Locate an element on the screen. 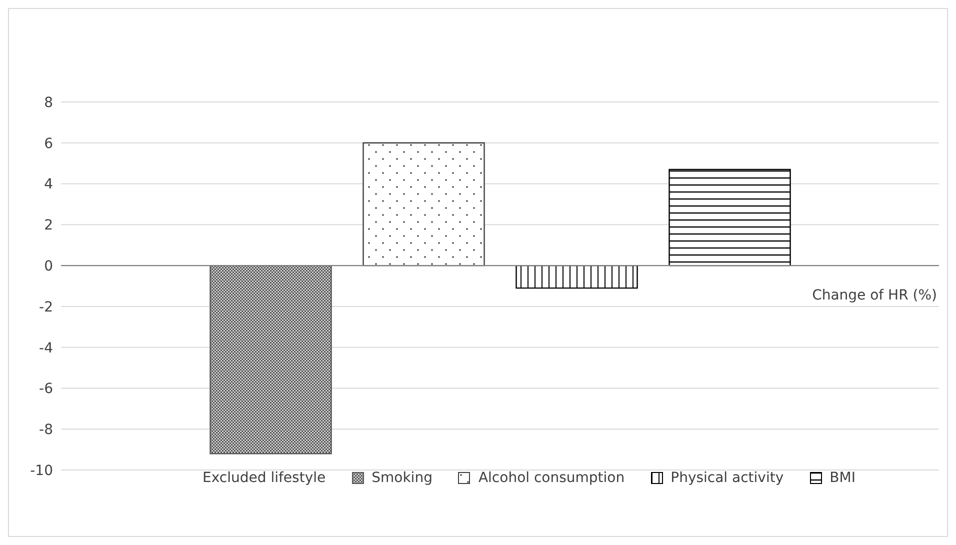  legend-label: Smoking is located at coordinates (402, 478).